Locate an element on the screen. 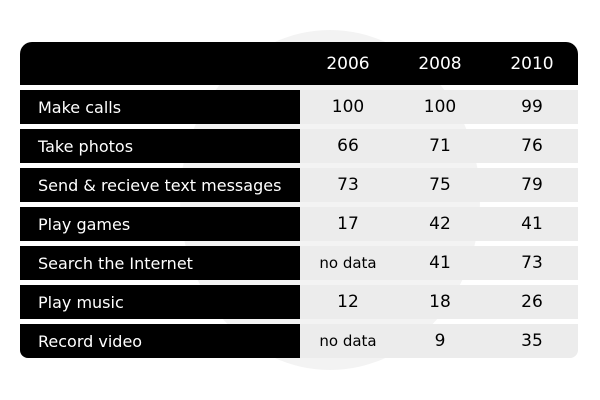  column-header-2006: 2006 is located at coordinates (348, 63).